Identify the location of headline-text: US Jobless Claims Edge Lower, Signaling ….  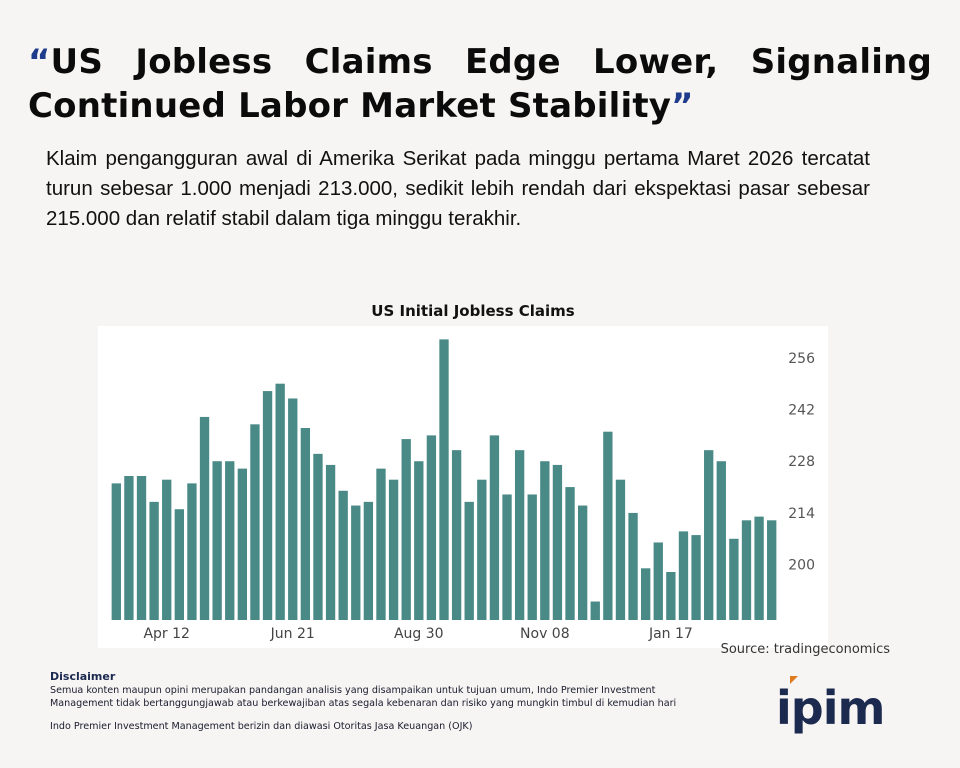
(480, 84).